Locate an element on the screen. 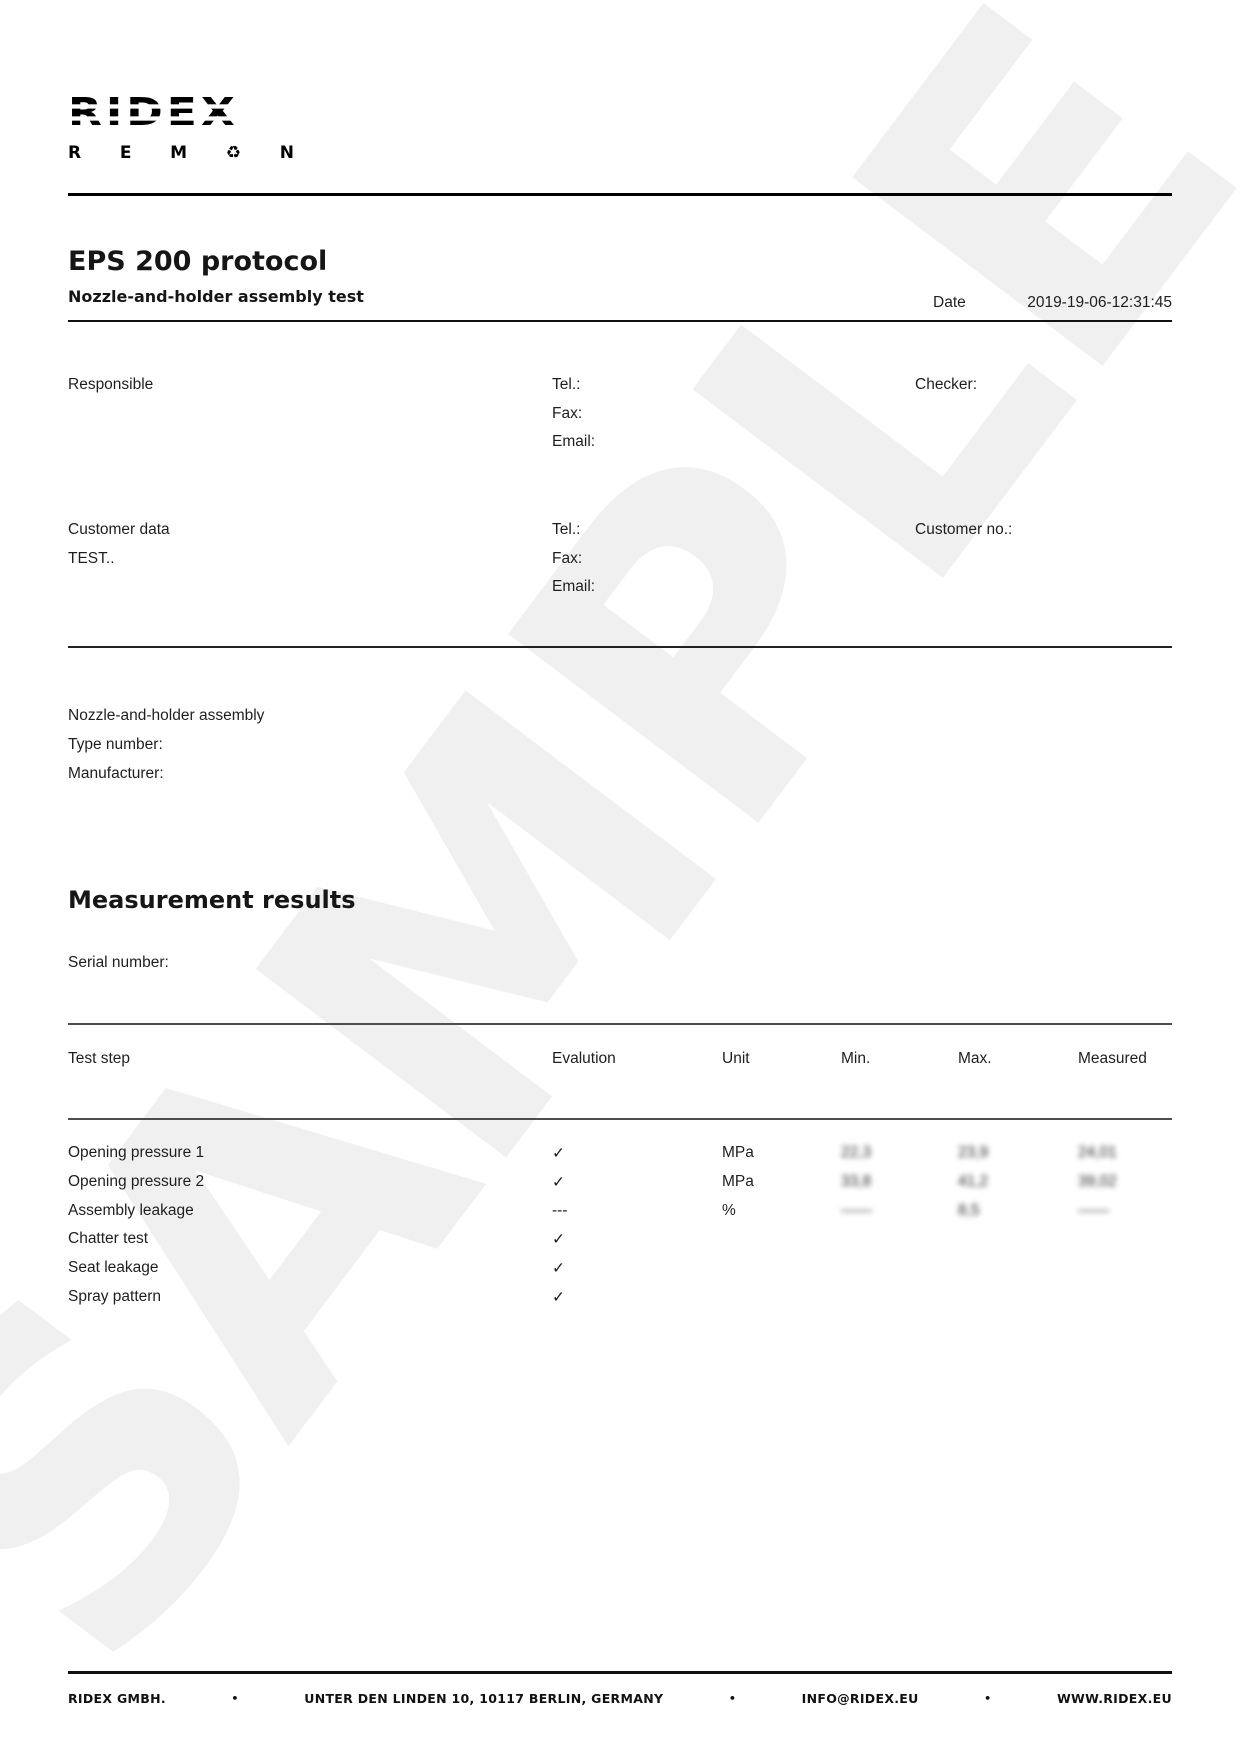  date-value: 2019-19-06-12:31:45 is located at coordinates (1099, 302).